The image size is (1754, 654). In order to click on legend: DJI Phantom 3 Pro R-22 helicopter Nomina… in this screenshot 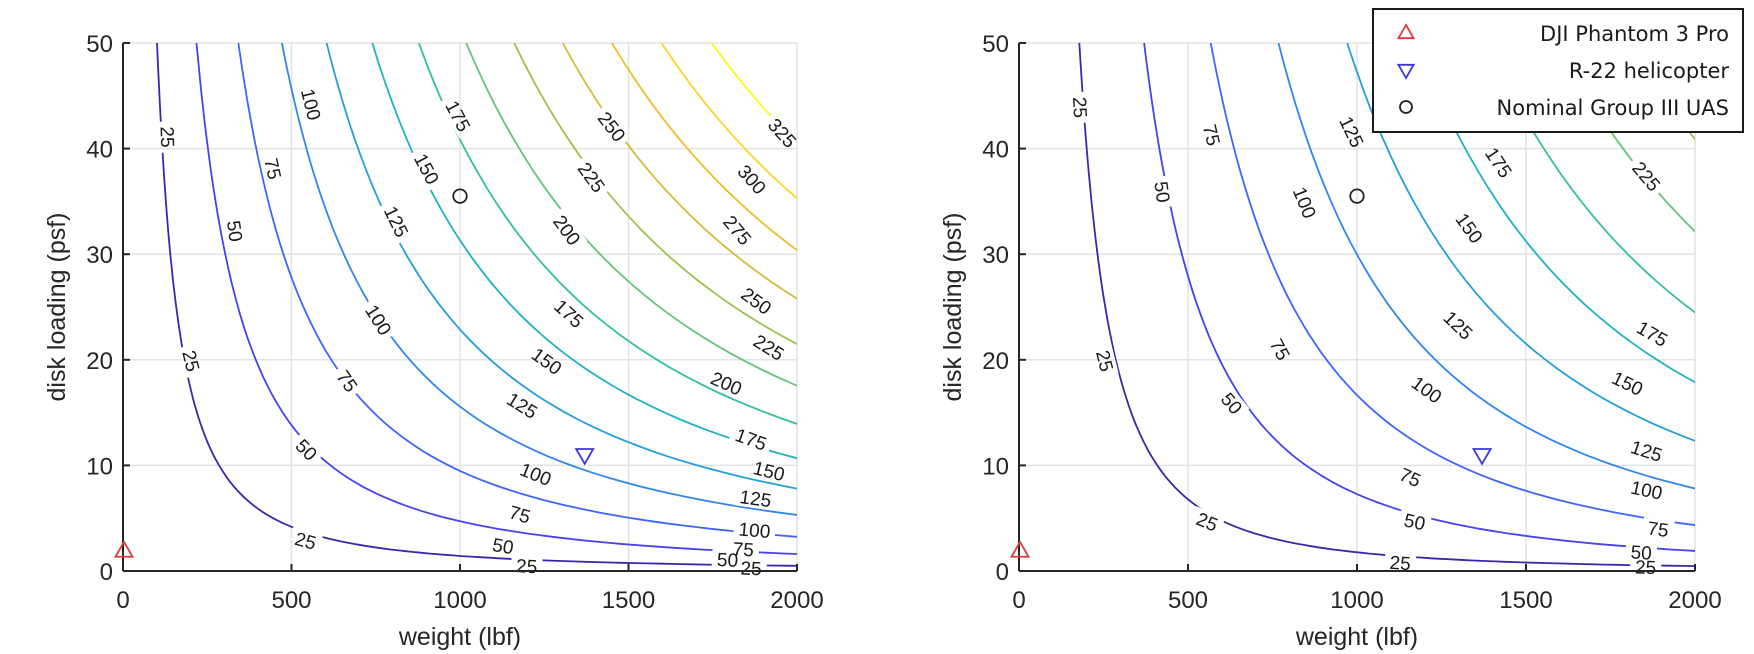, I will do `click(1558, 70)`.